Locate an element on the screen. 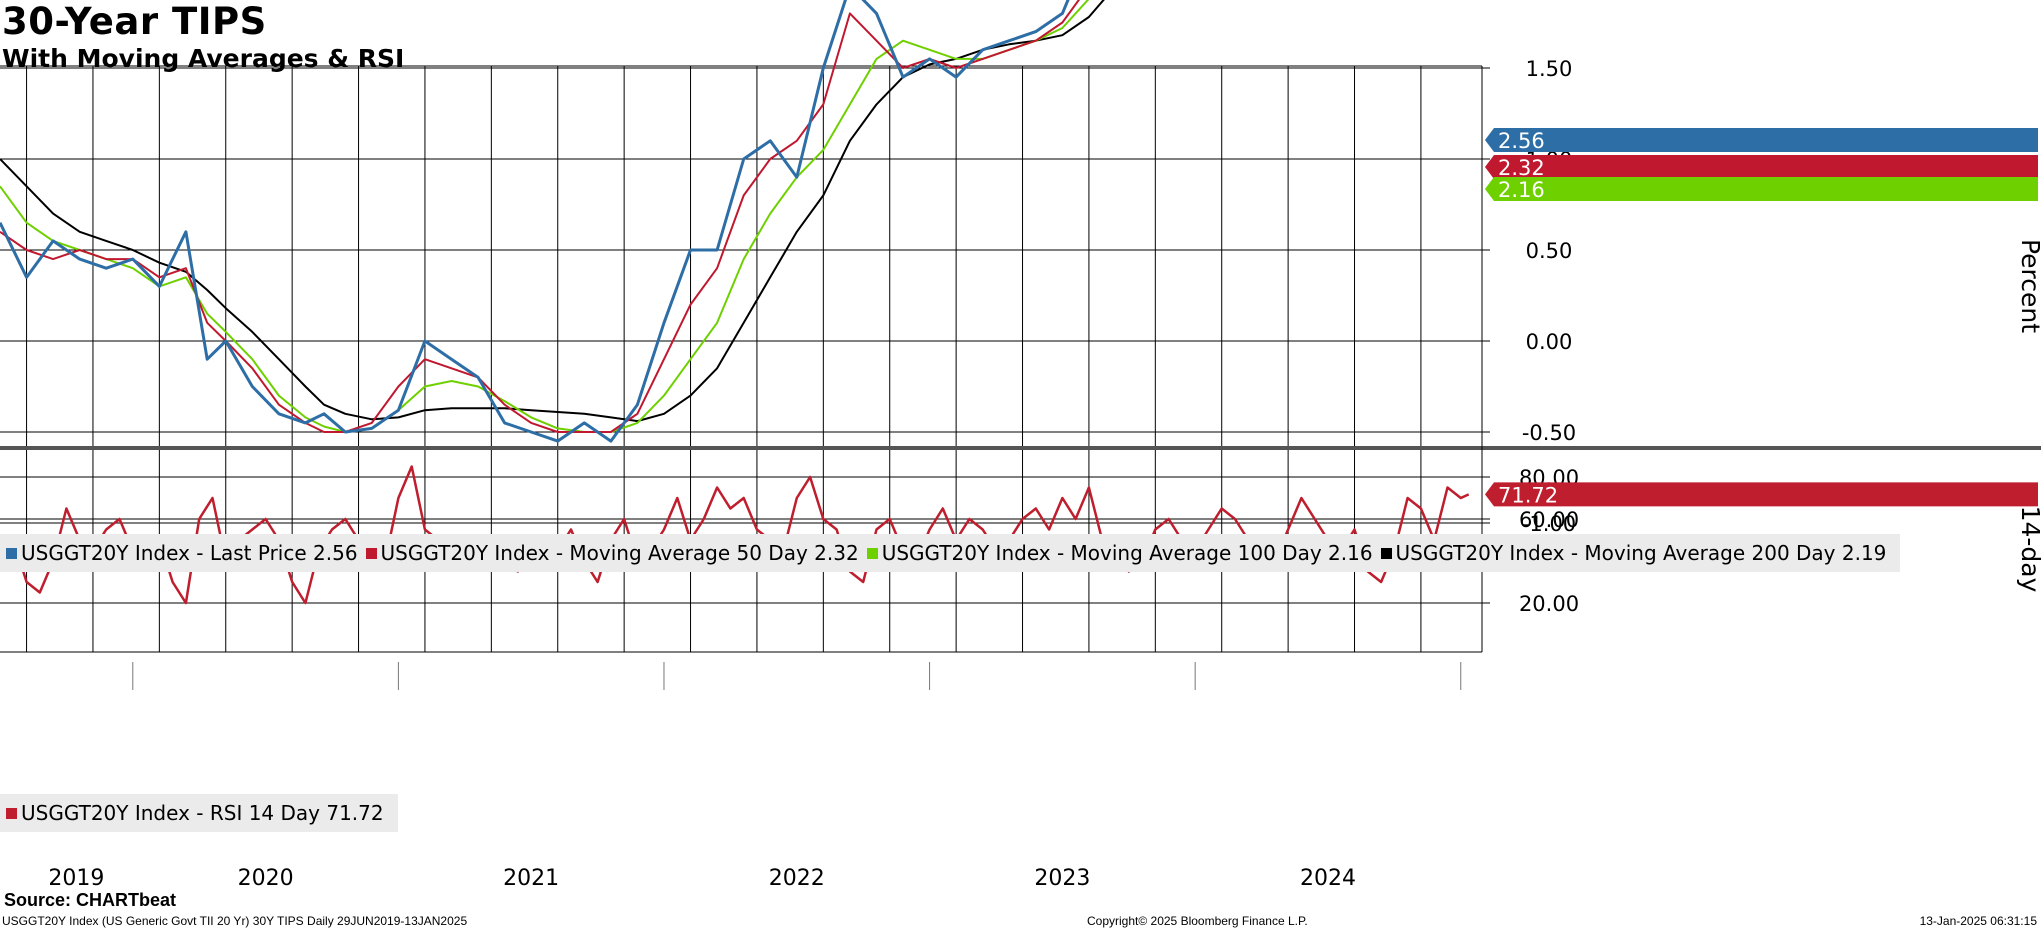 The image size is (2041, 932). y-axis-title: Percent is located at coordinates (2028, 286).